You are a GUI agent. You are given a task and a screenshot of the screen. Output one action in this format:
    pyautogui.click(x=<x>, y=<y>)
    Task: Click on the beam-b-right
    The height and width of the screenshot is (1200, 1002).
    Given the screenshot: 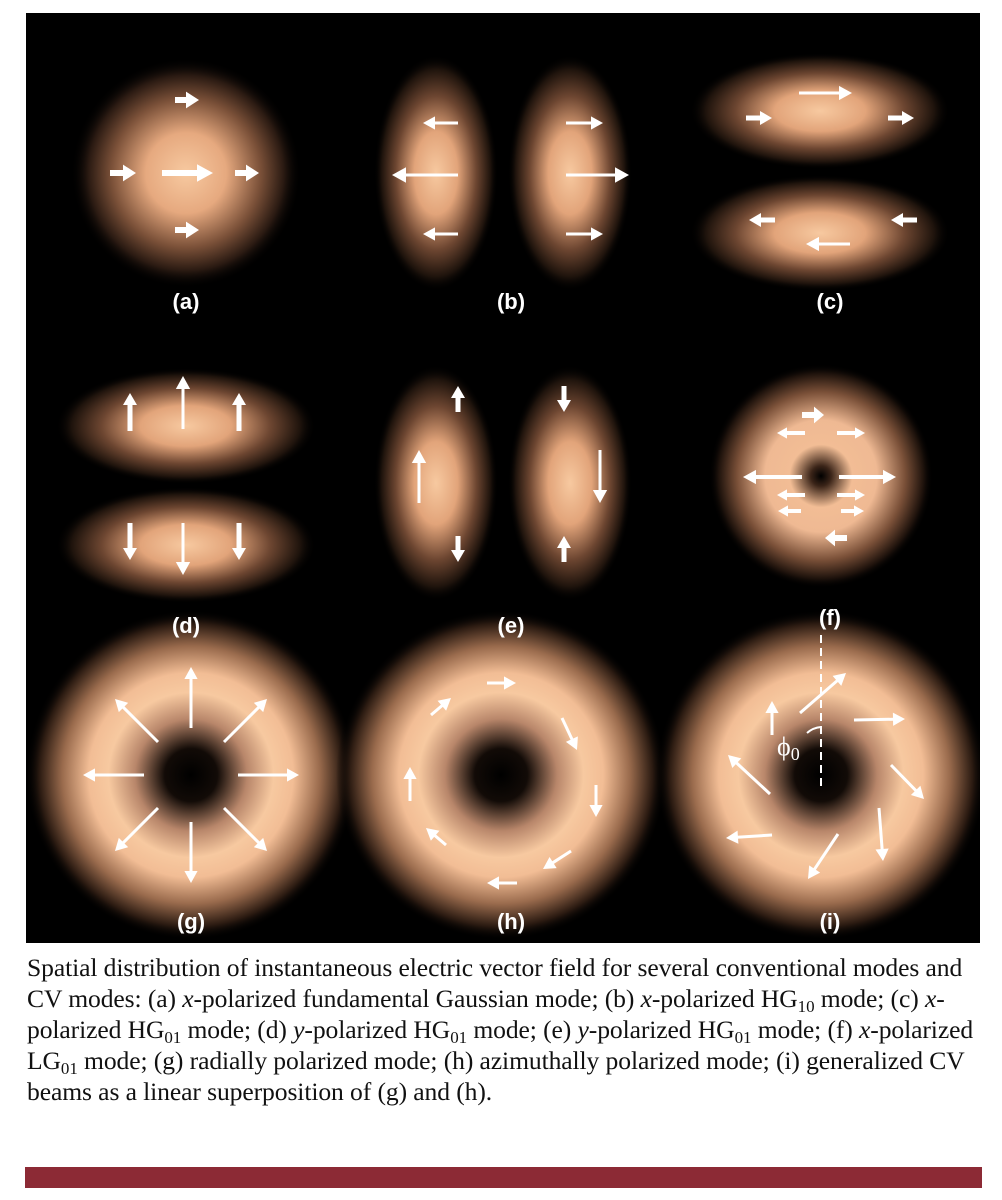 What is the action you would take?
    pyautogui.click(x=570, y=173)
    